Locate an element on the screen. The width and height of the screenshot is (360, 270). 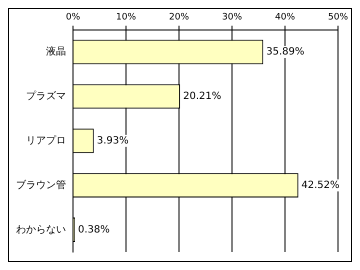
y-tick-label: リアプロ is located at coordinates (46, 140).